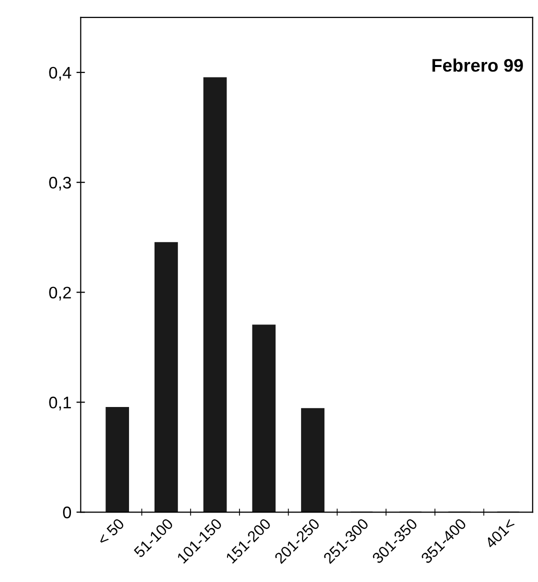  What do you see at coordinates (110, 532) in the screenshot?
I see `x-tick-label: < 50` at bounding box center [110, 532].